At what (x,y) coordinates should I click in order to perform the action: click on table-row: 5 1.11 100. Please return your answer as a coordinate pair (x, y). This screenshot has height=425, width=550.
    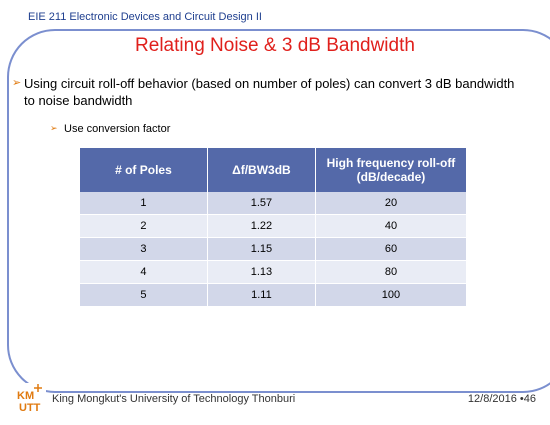
    Looking at the image, I should click on (273, 295).